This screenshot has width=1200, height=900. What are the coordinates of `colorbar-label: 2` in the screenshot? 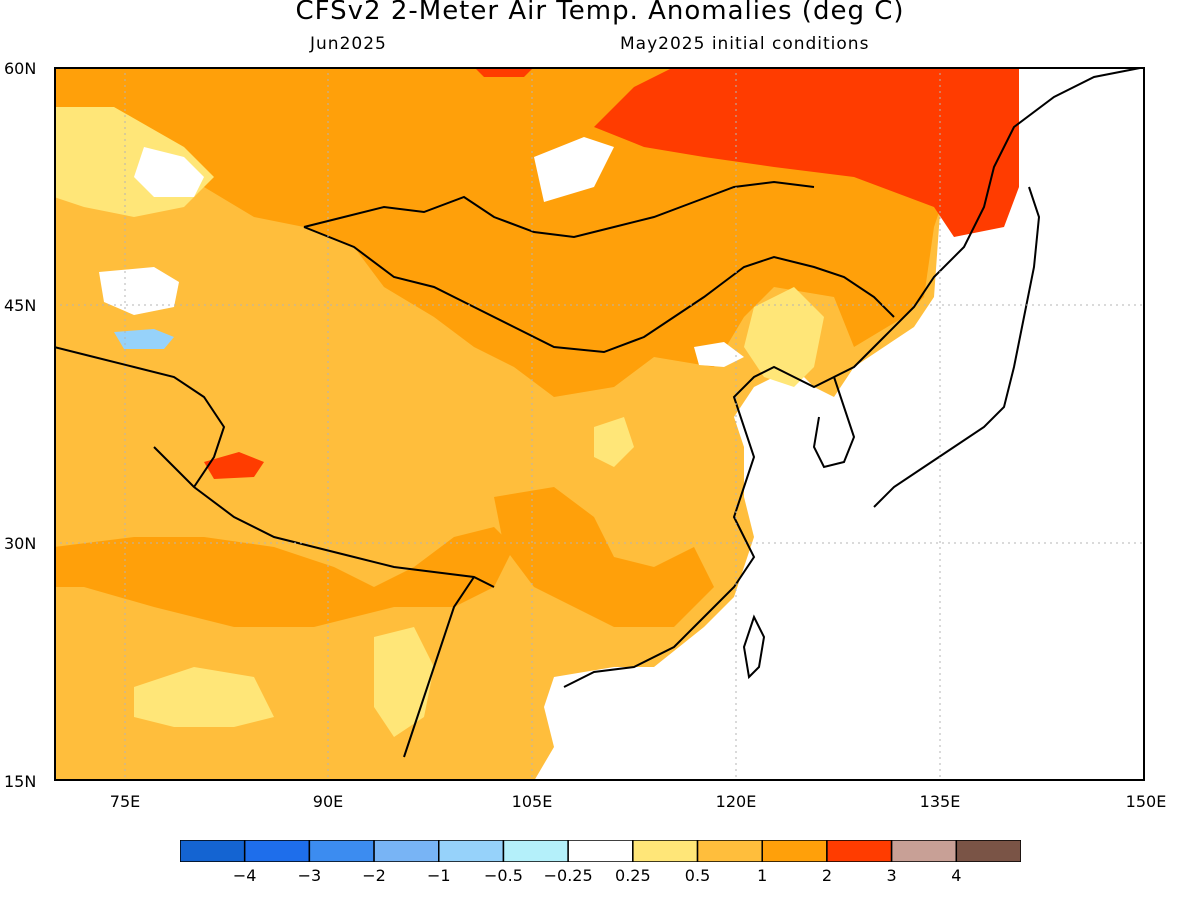 It's located at (827, 875).